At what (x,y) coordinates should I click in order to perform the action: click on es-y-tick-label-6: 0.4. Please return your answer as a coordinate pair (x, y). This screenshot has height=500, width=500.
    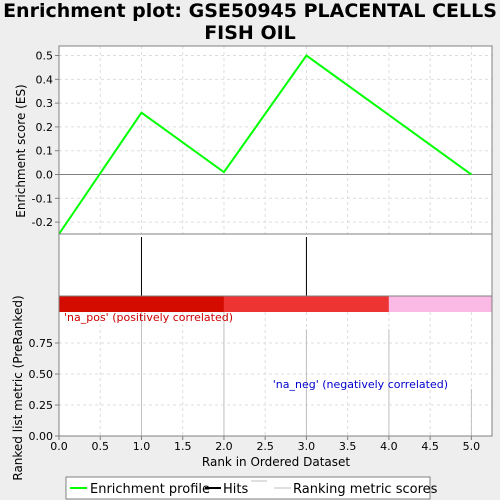
    Looking at the image, I should click on (45, 79).